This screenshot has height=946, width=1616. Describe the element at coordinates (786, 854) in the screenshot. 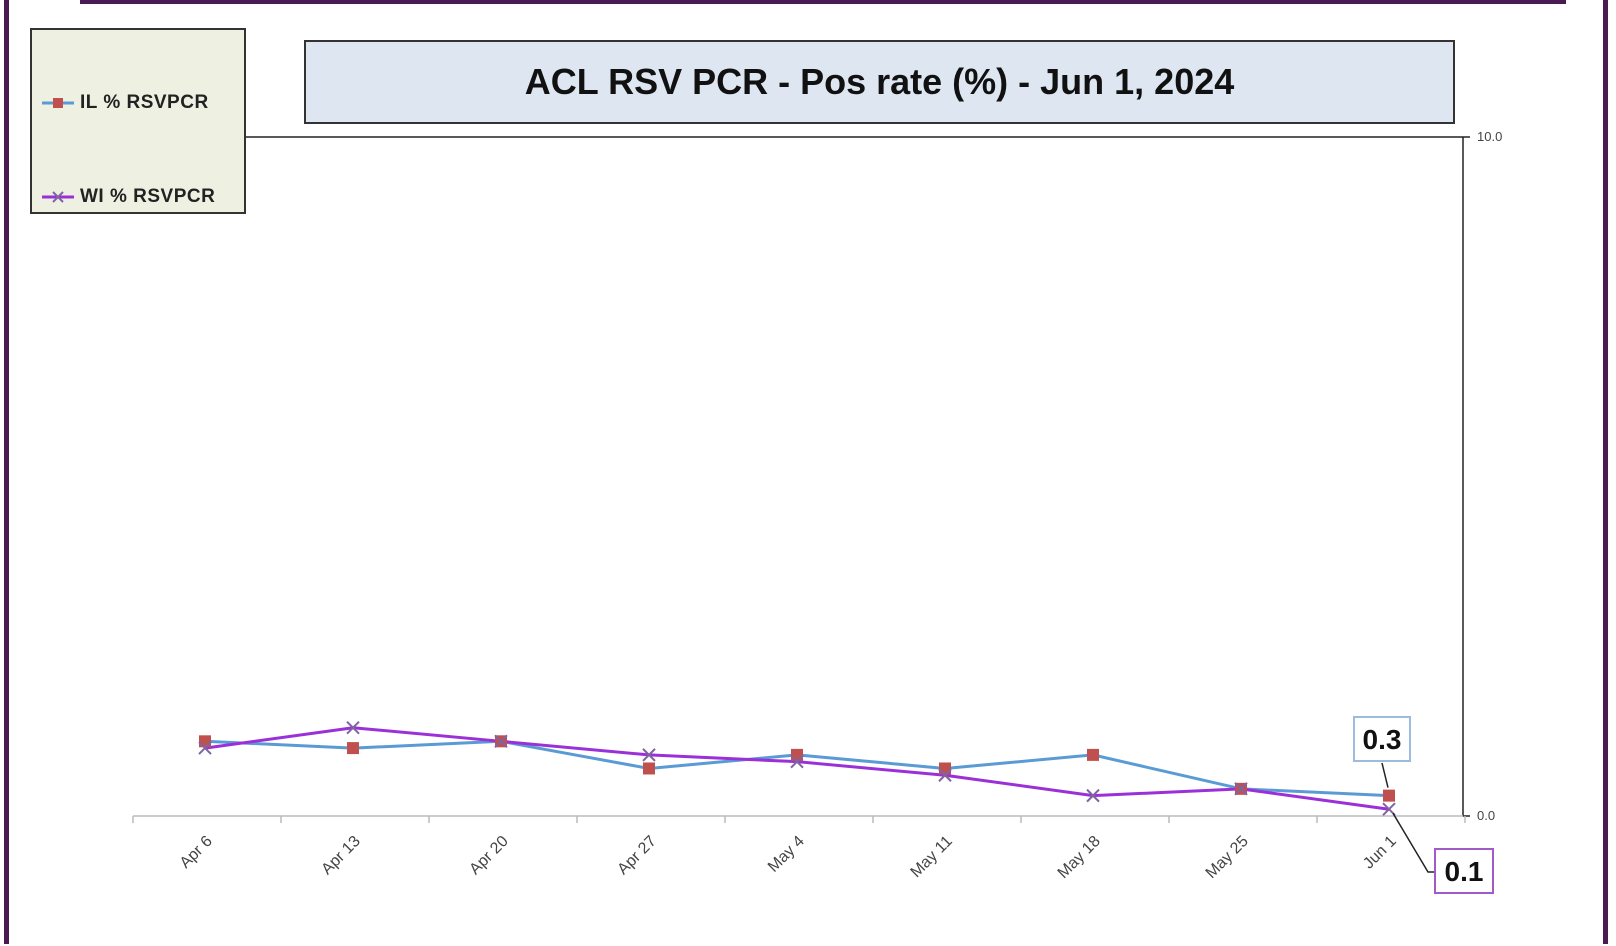

I see `x-tick-label: May 4` at that location.